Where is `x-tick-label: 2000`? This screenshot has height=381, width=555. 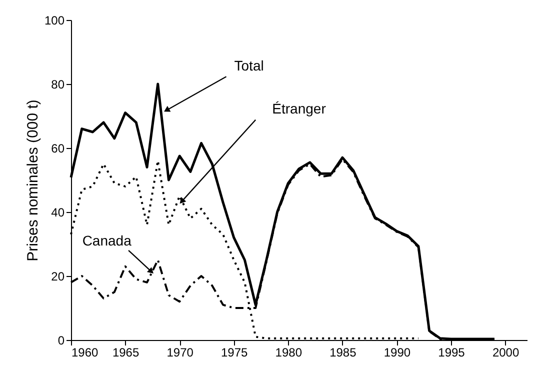
x-tick-label: 2000 is located at coordinates (506, 353).